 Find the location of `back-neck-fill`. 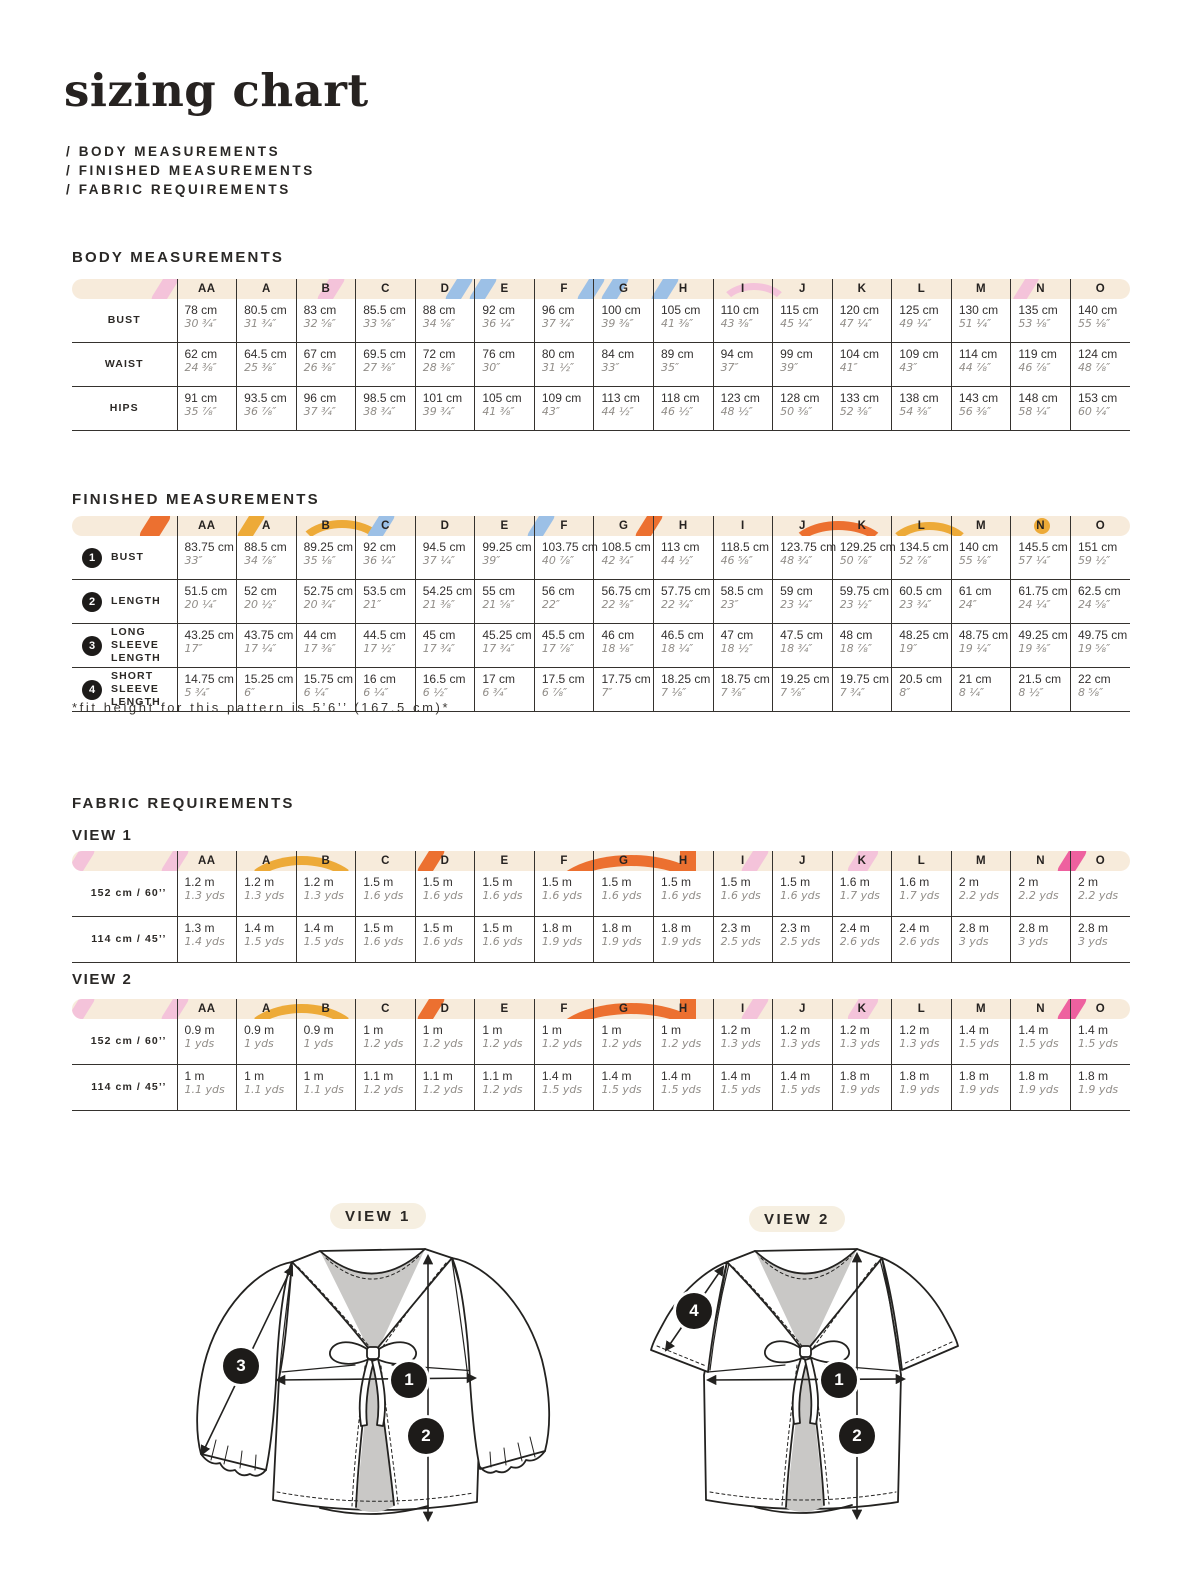

back-neck-fill is located at coordinates (372, 1301).